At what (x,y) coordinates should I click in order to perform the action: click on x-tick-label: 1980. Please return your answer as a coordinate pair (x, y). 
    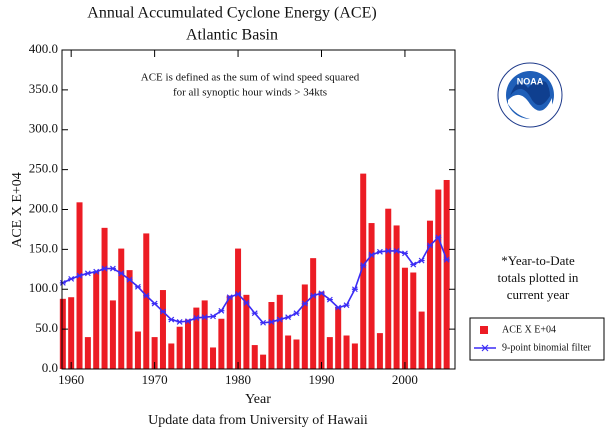
    Looking at the image, I should click on (238, 379).